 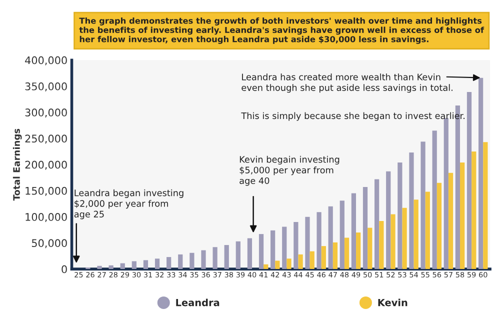 What do you see at coordinates (290, 171) in the screenshot?
I see `annotation: Kevin begain investing $5,000 per year from age 40` at bounding box center [290, 171].